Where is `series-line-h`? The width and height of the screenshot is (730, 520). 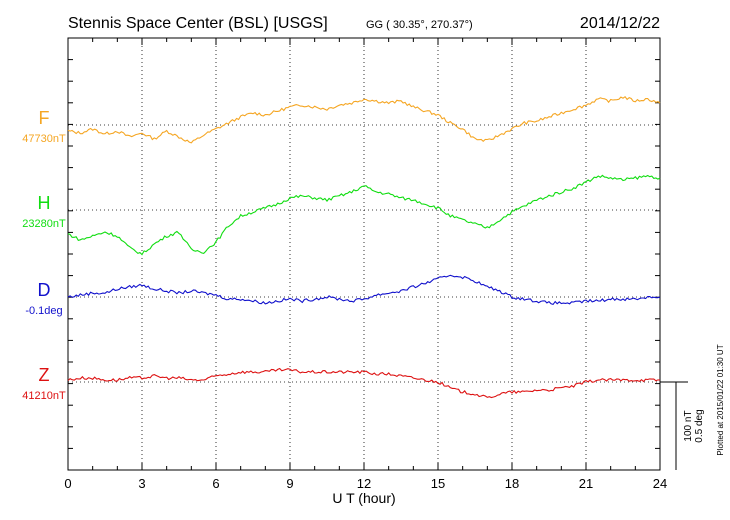
series-line-h is located at coordinates (364, 215).